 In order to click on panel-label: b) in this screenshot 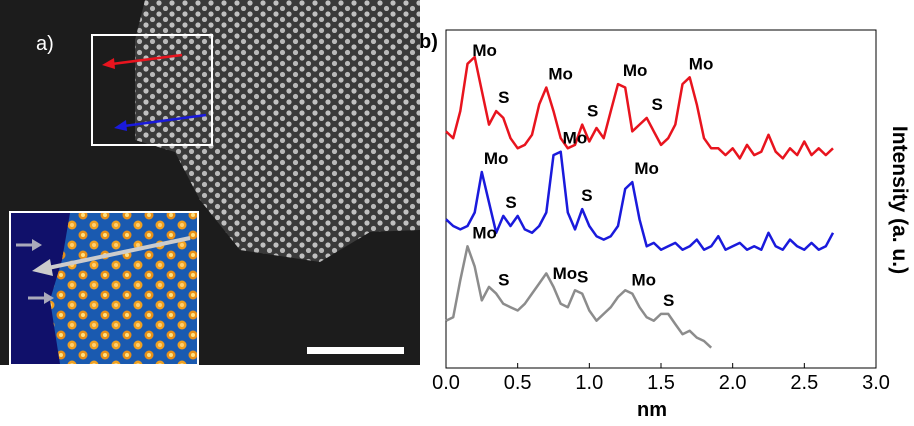, I will do `click(428, 42)`.